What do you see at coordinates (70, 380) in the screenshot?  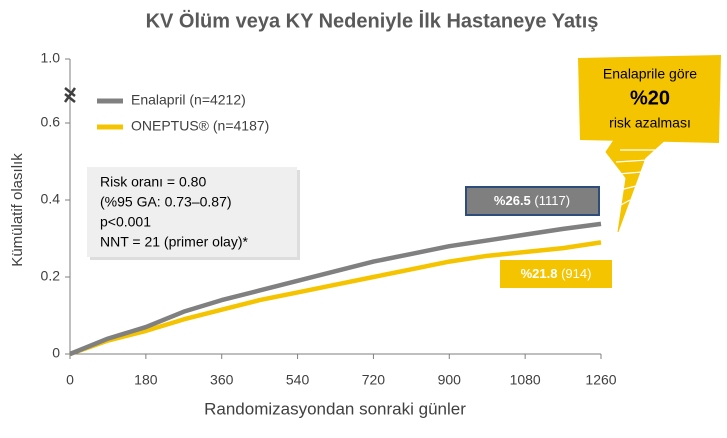 I see `x-tick-label: 0` at bounding box center [70, 380].